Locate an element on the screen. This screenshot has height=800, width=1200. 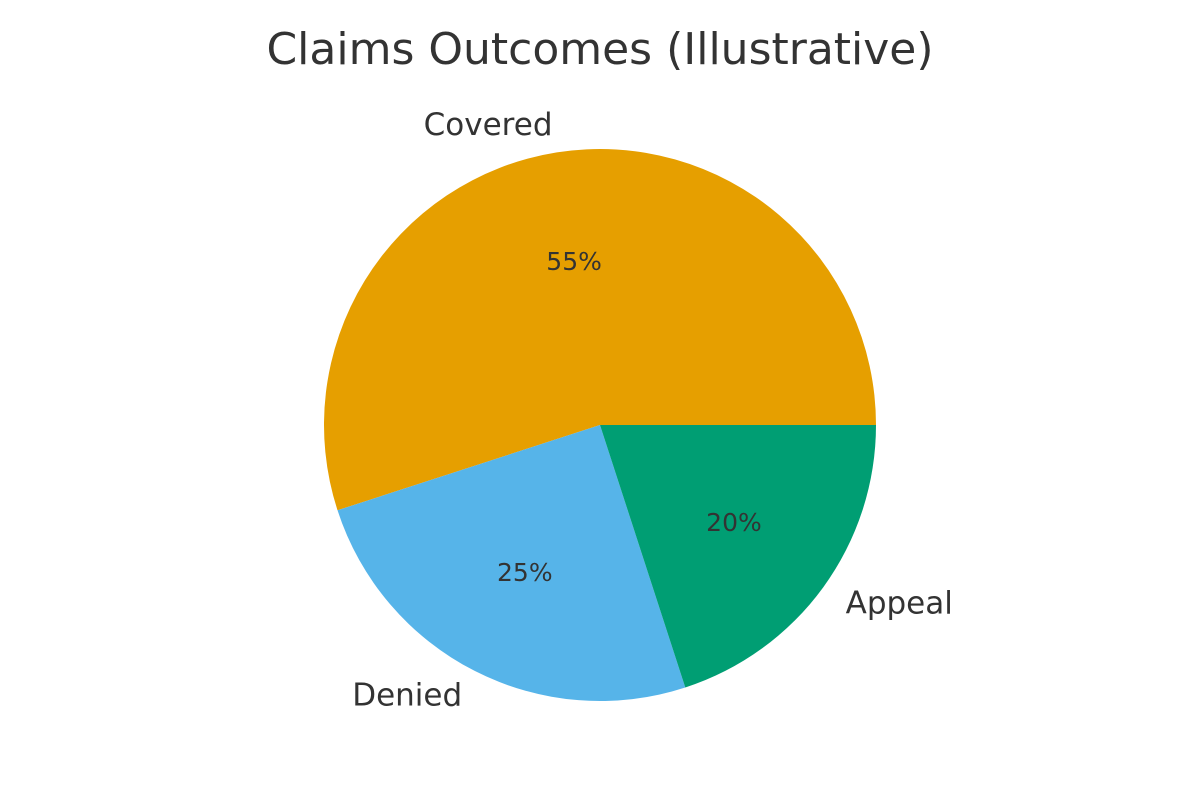
slice-label-denied: Denied is located at coordinates (407, 696).